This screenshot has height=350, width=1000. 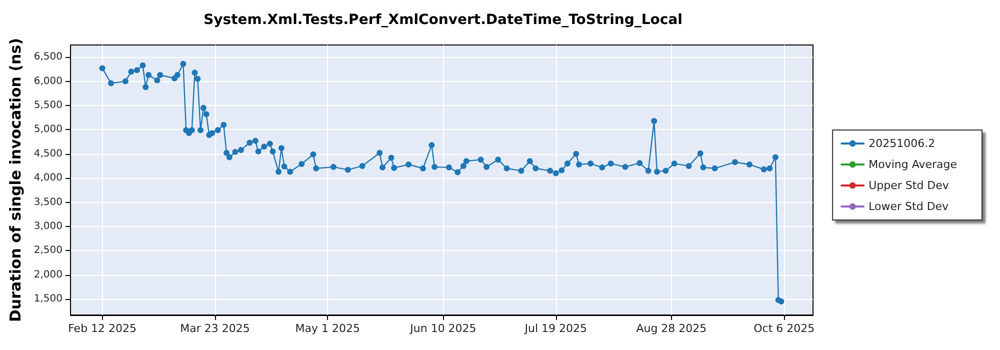 What do you see at coordinates (48, 178) in the screenshot?
I see `y-tick-label: 4,000` at bounding box center [48, 178].